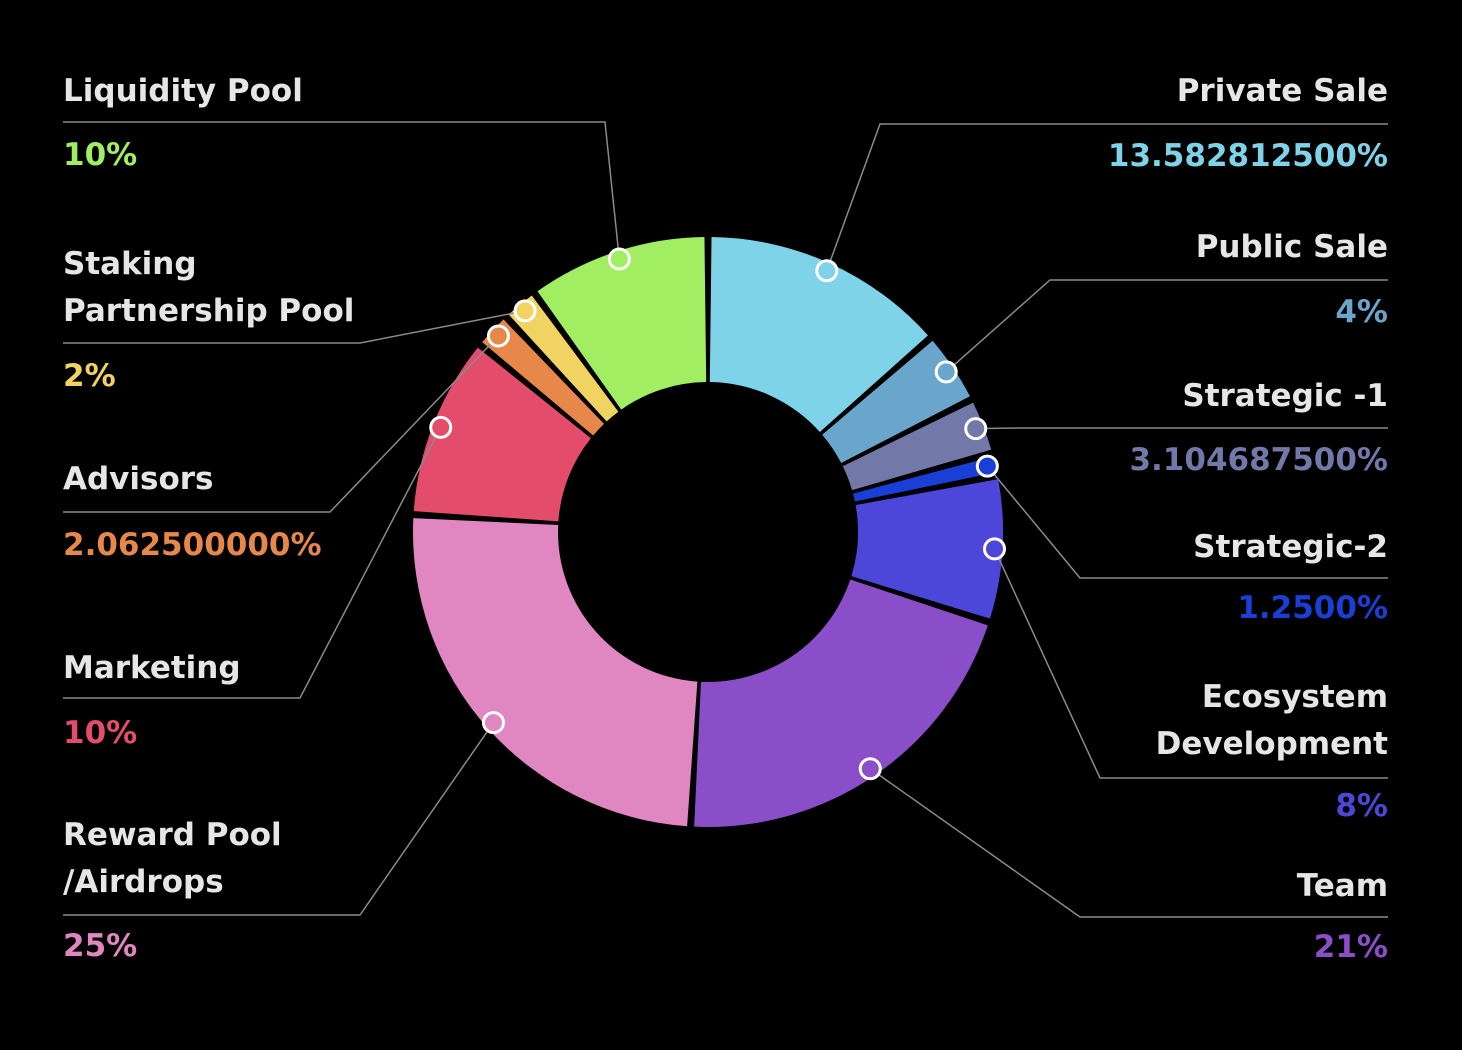  What do you see at coordinates (1290, 547) in the screenshot?
I see `legend-label: Strategic-2` at bounding box center [1290, 547].